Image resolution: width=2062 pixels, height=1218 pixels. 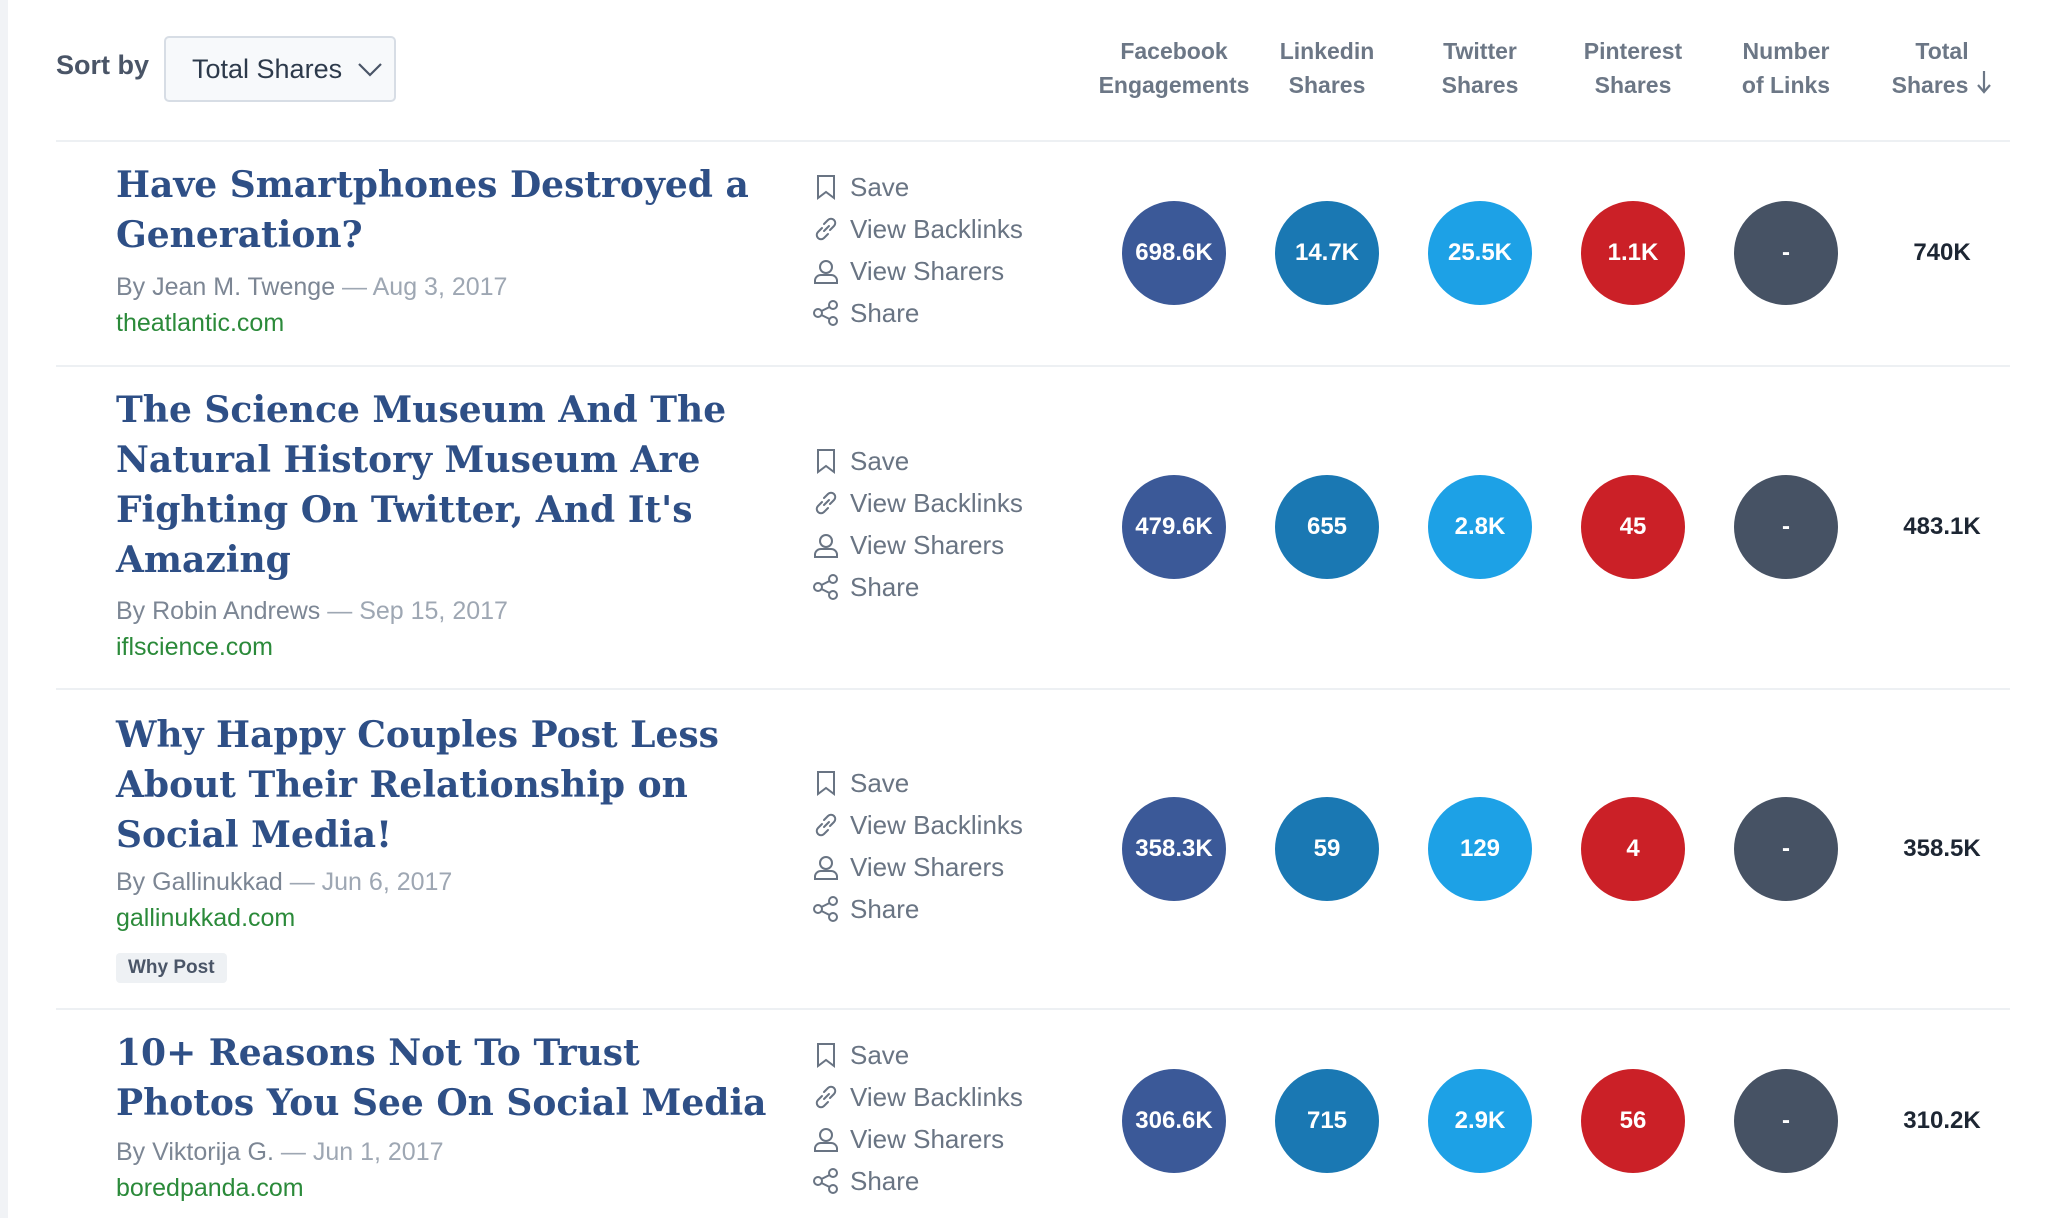 I want to click on total-shares-value: 358.5K, so click(x=1942, y=848).